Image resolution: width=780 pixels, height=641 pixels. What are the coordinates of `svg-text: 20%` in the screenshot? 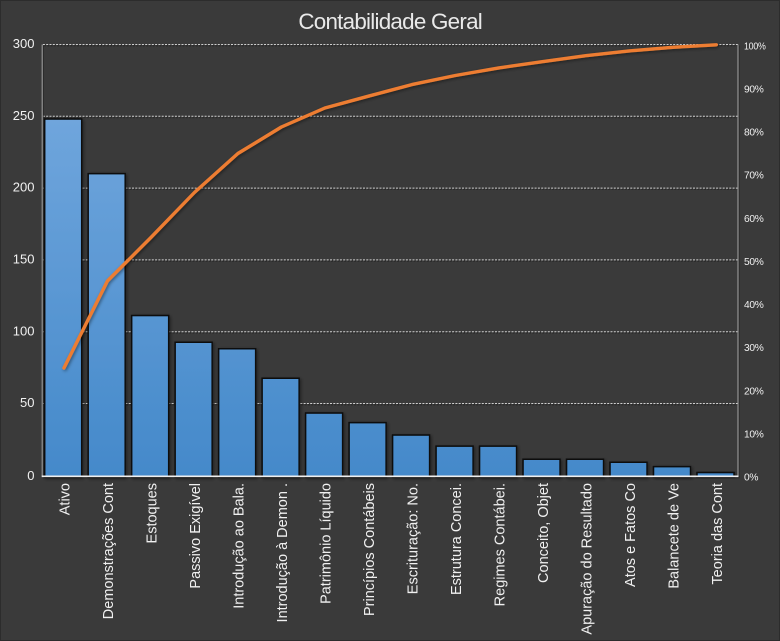 It's located at (754, 391).